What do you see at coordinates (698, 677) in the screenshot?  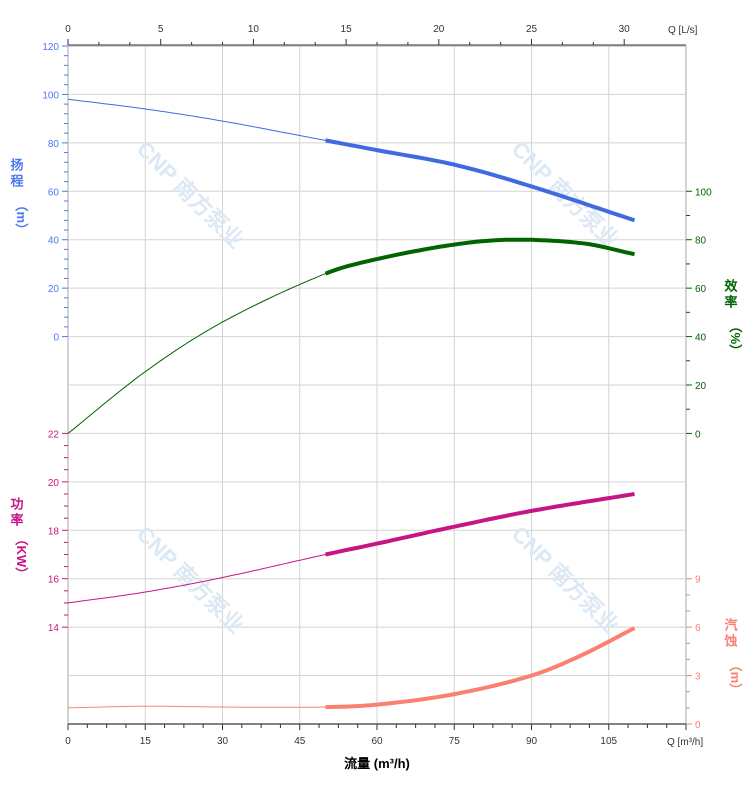 I see `npsh-tick-label: 3` at bounding box center [698, 677].